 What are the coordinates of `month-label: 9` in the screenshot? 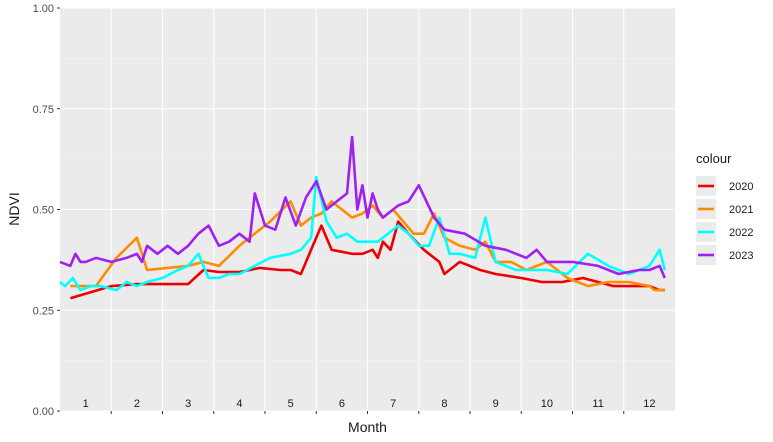 It's located at (496, 404).